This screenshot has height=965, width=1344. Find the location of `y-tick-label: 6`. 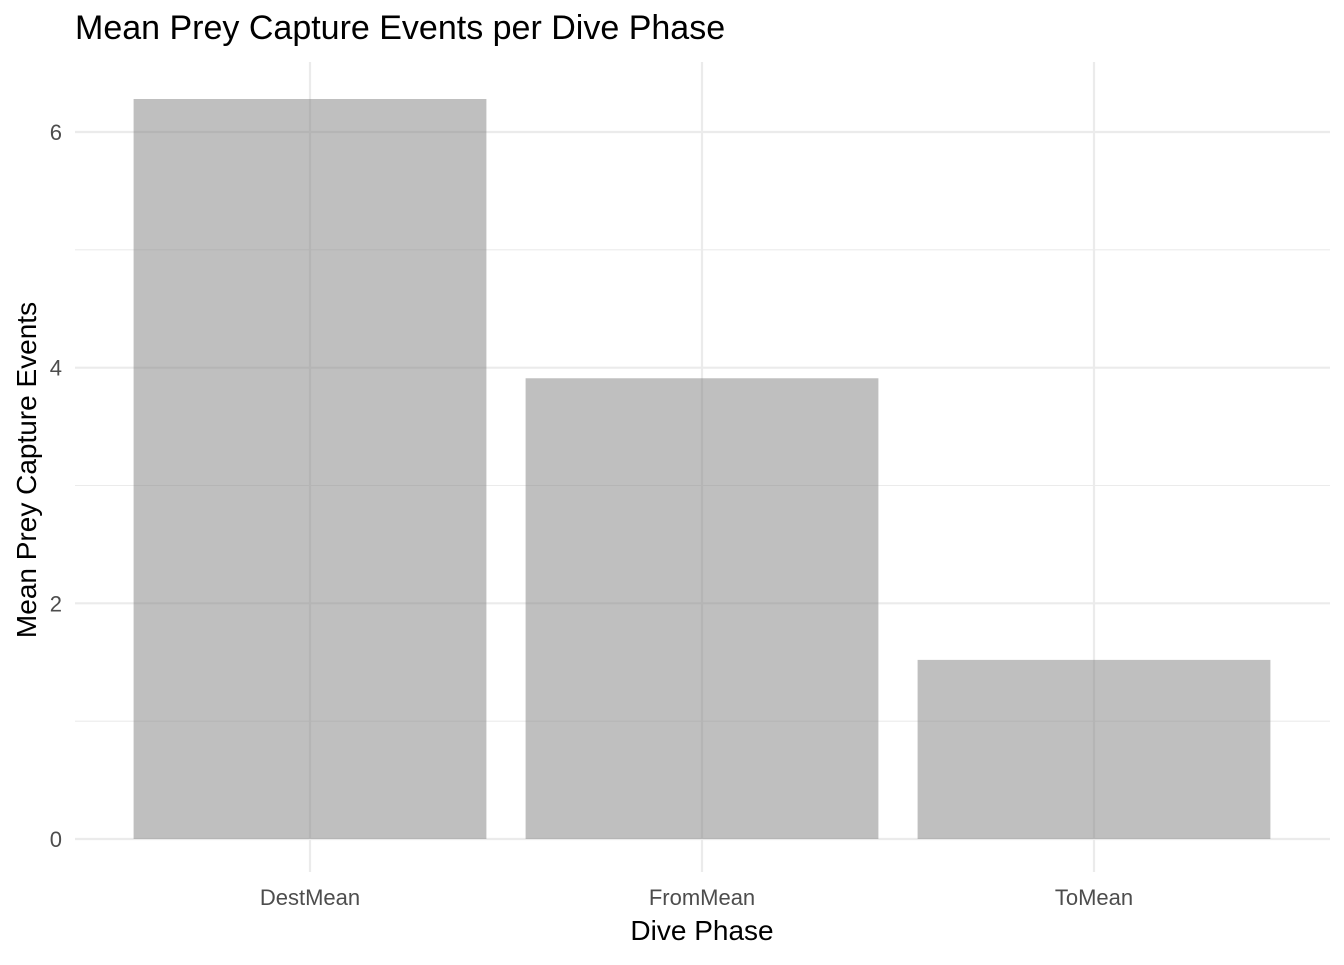

y-tick-label: 6 is located at coordinates (56, 132).